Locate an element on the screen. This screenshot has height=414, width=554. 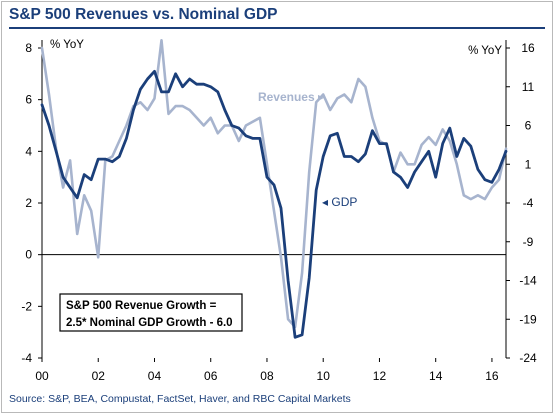
gdp-series-label: ◂ GDP is located at coordinates (339, 202).